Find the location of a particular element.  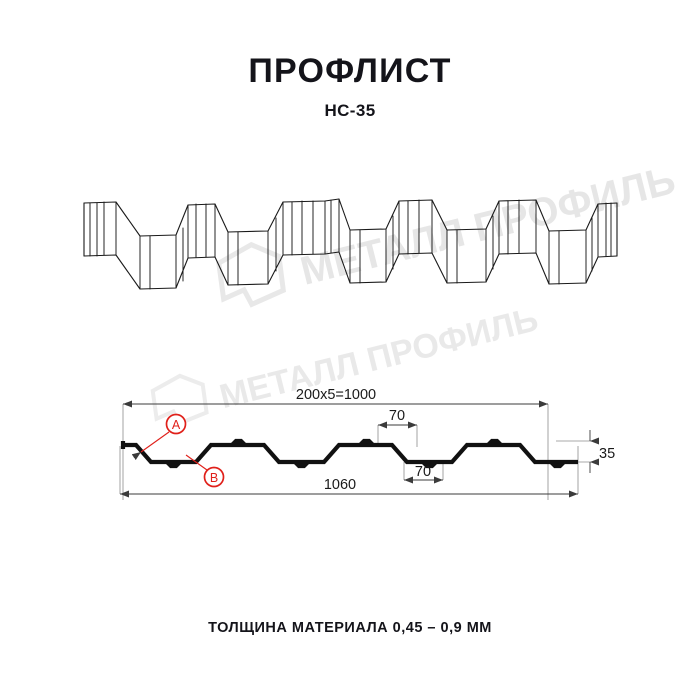

dimension-height: 35 is located at coordinates (602, 451).